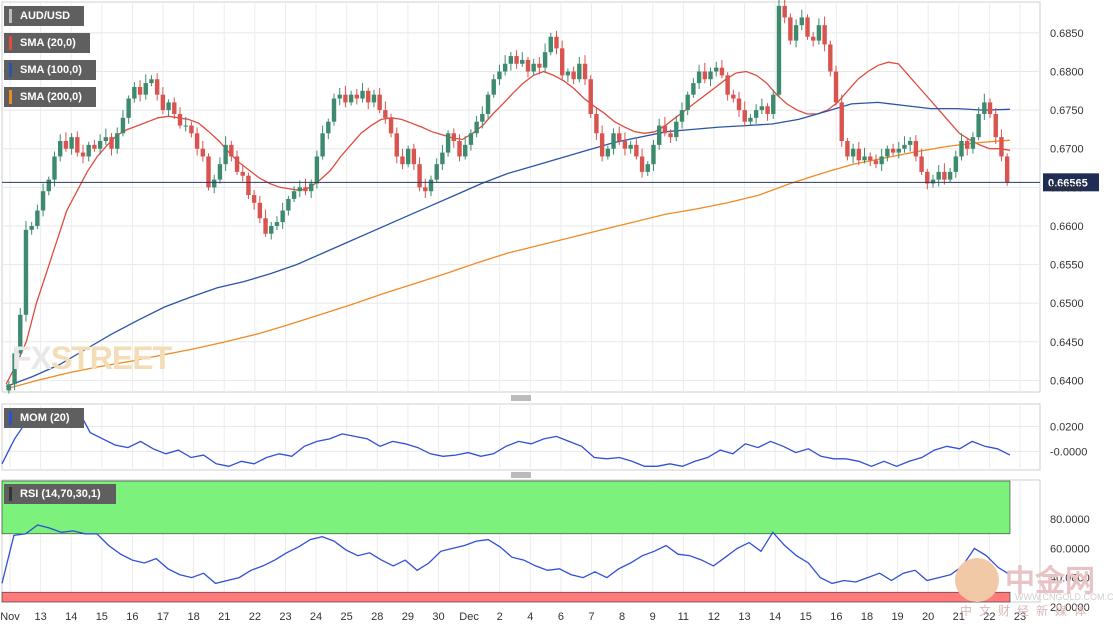  Describe the element at coordinates (506, 554) in the screenshot. I see `rsi-line` at that location.